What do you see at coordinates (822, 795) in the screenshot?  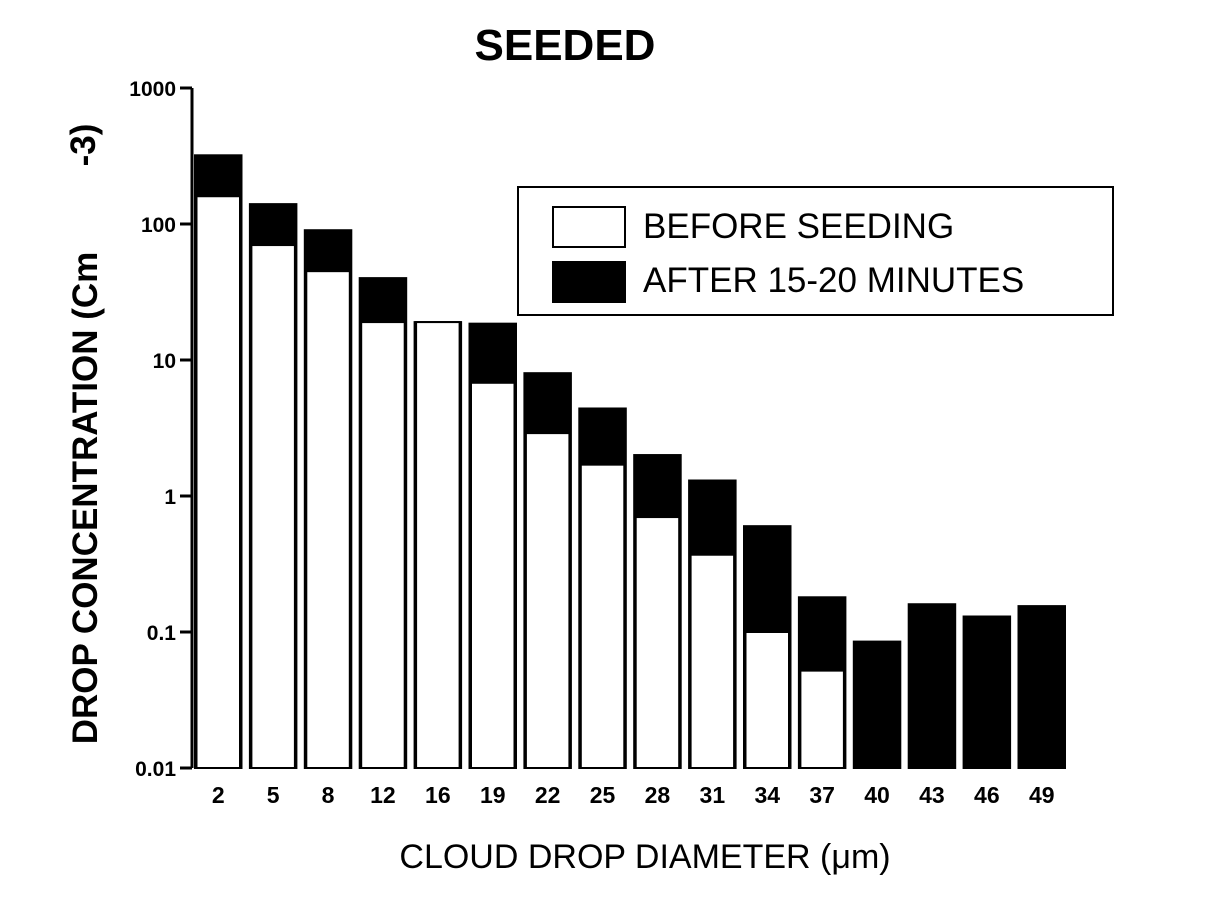 I see `x-tick-label-37: 37` at bounding box center [822, 795].